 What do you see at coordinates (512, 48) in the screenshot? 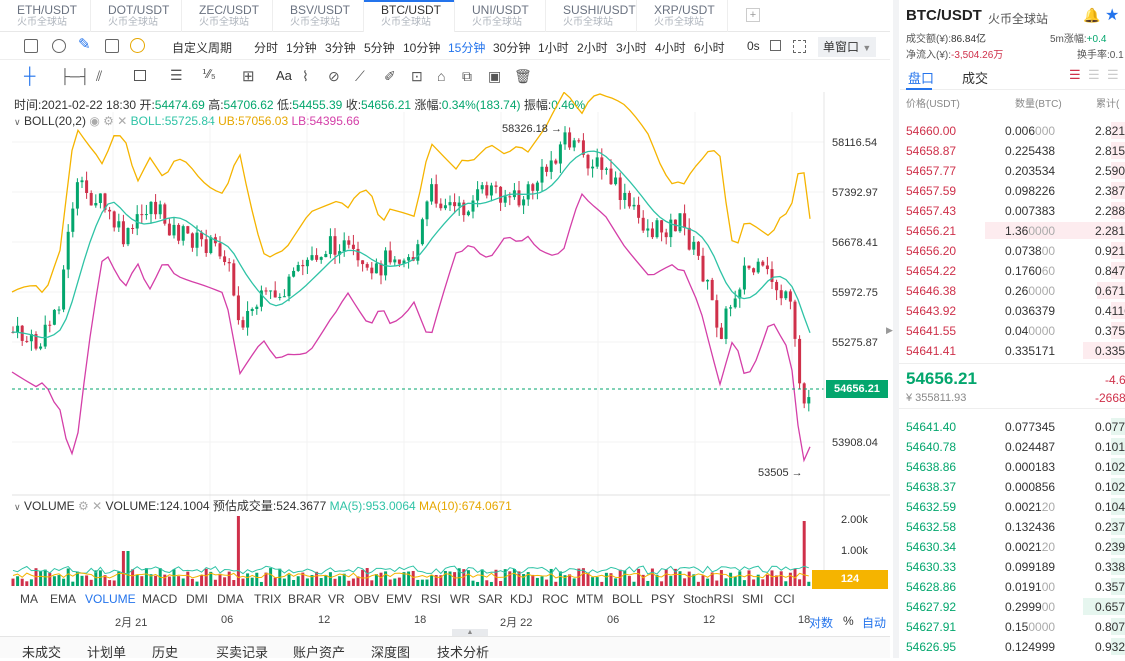
I see `period-button: 30分钟` at bounding box center [512, 48].